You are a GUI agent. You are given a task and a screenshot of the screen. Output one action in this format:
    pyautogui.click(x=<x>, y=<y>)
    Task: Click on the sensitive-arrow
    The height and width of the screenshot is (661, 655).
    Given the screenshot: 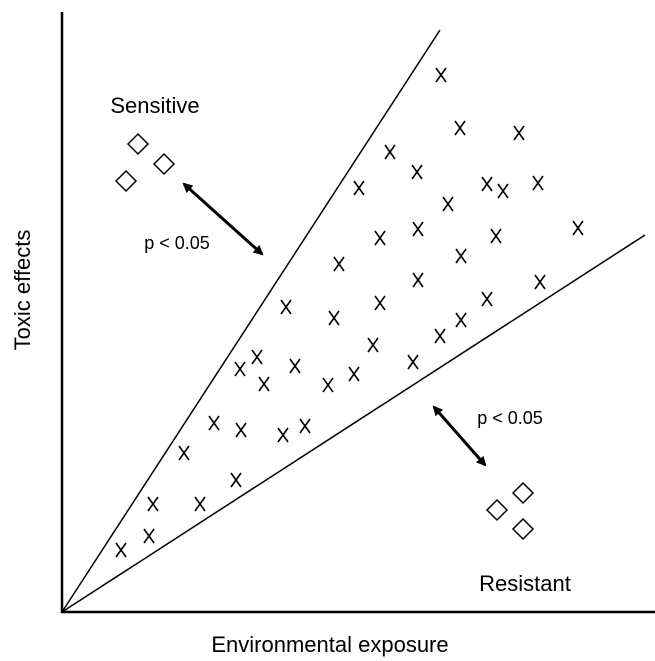 What is the action you would take?
    pyautogui.click(x=223, y=219)
    